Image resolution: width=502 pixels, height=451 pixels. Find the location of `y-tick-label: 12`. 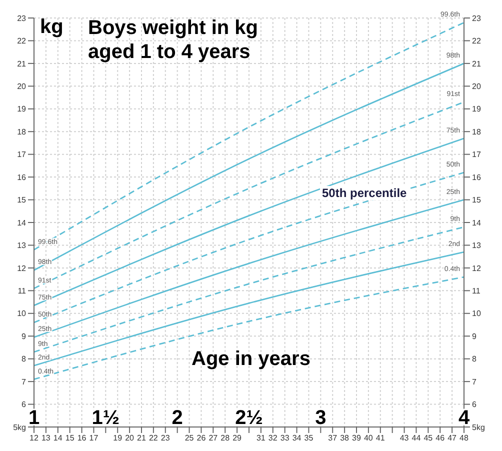

y-tick-label: 12 is located at coordinates (22, 268).